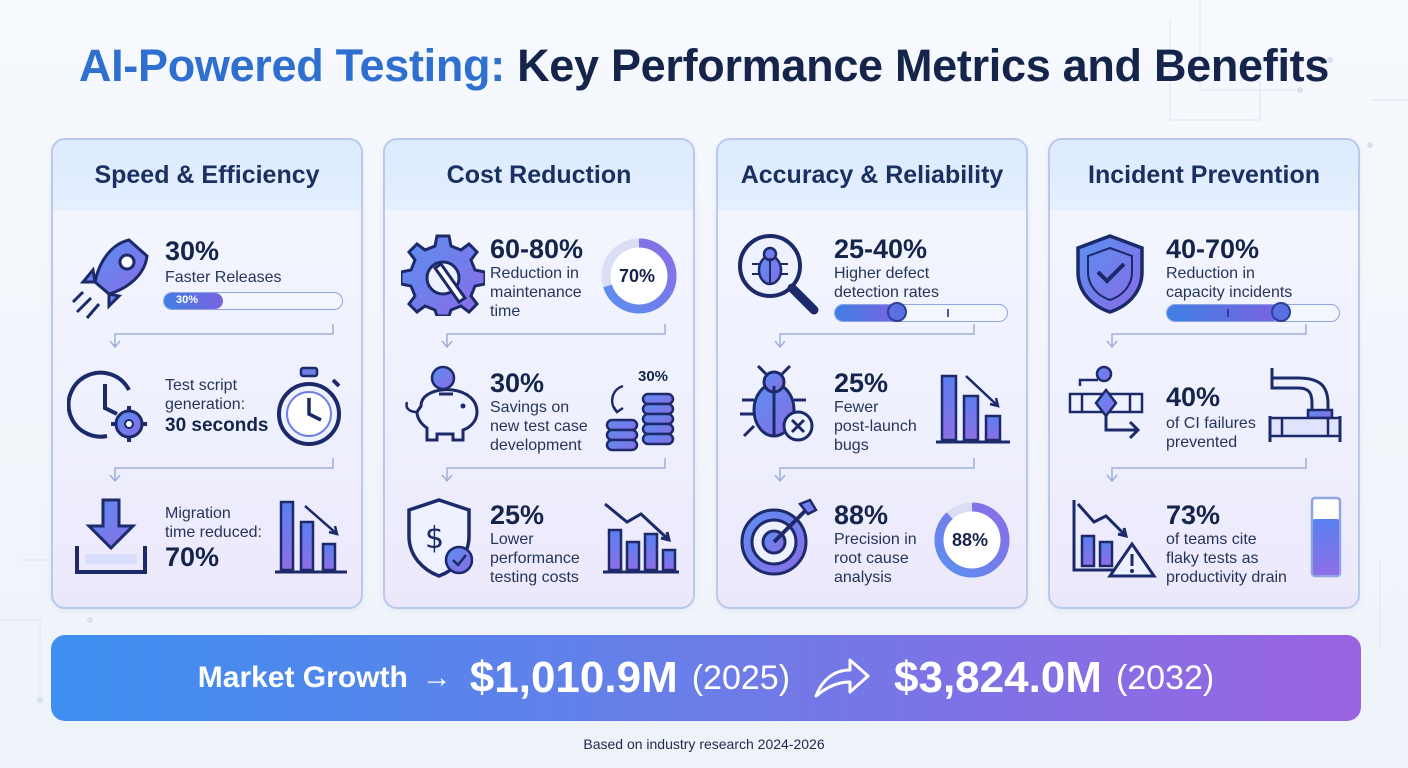 This screenshot has height=768, width=1408. Describe the element at coordinates (192, 557) in the screenshot. I see `metric-strong: 70%` at that location.